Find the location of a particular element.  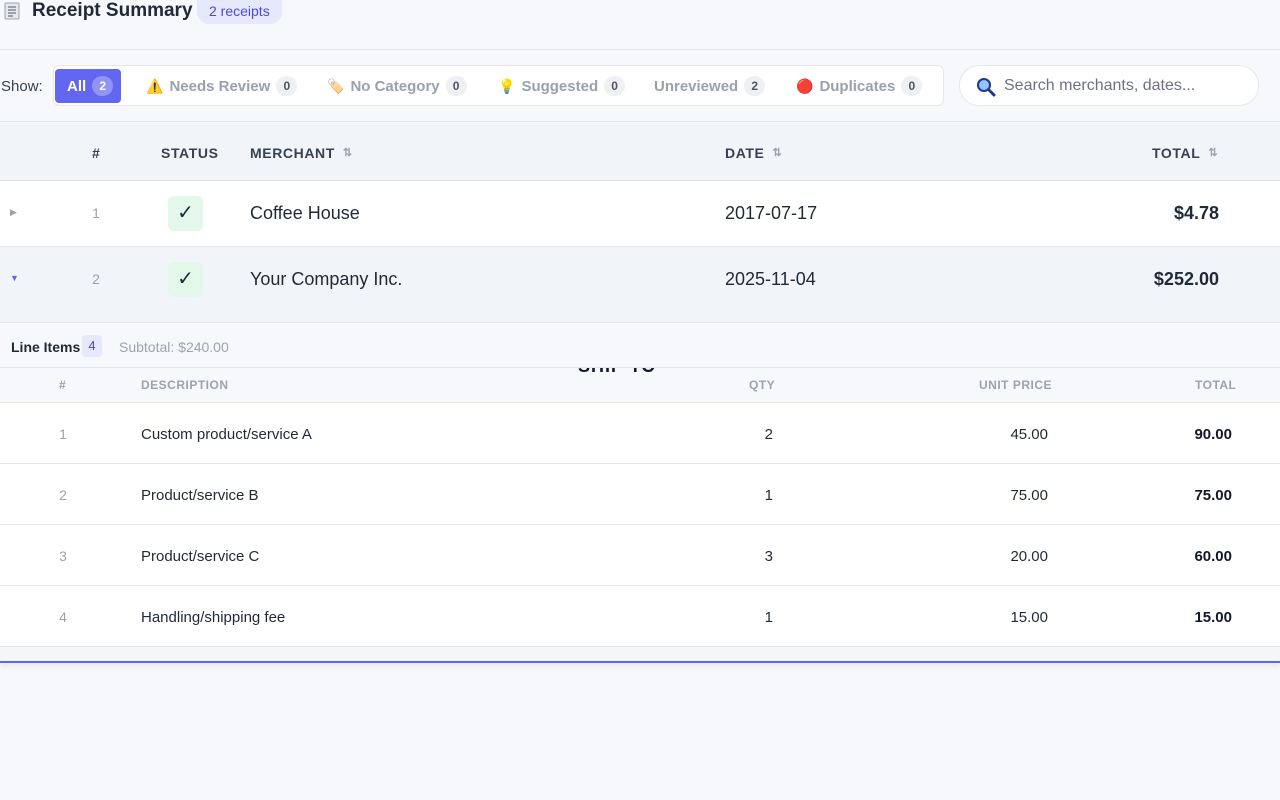

receipt-count-badge: 2 receipts is located at coordinates (239, 12).